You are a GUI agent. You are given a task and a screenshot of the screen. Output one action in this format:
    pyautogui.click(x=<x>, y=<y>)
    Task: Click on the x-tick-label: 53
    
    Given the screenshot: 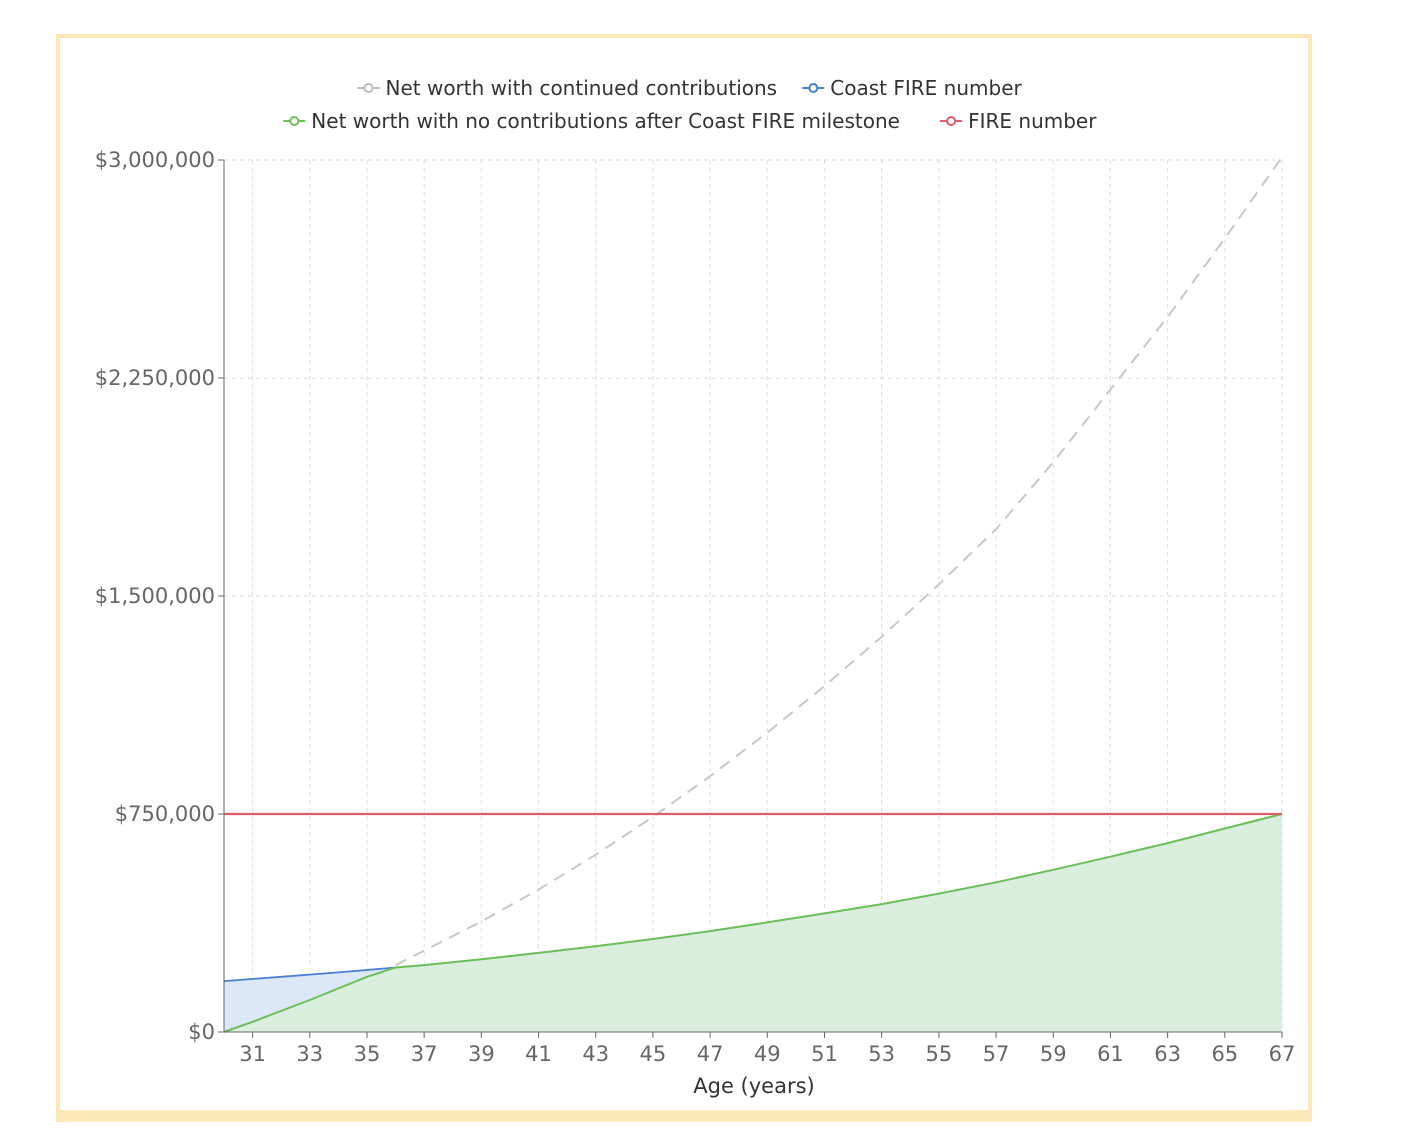 What is the action you would take?
    pyautogui.click(x=881, y=1054)
    